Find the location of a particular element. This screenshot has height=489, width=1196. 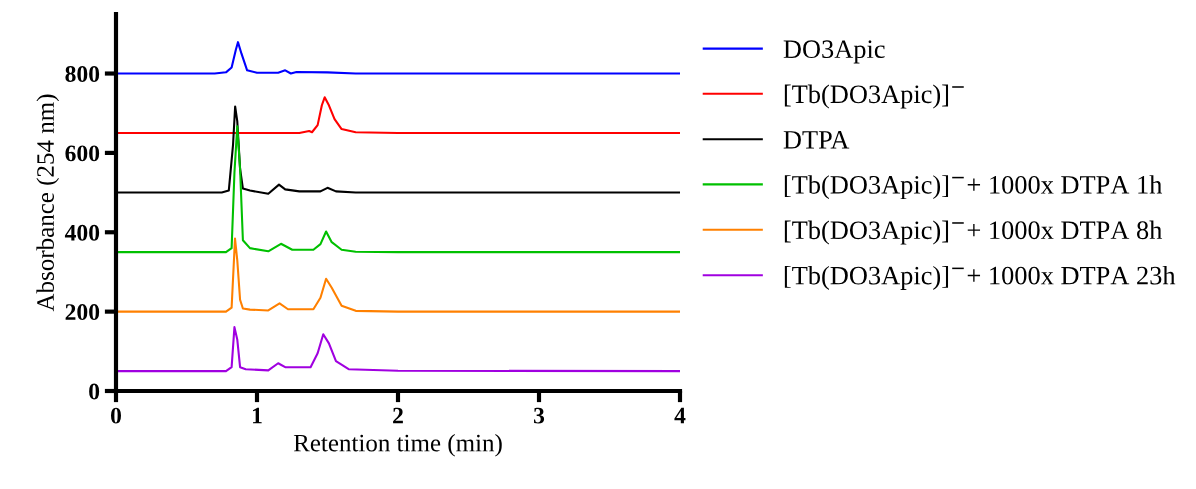

x-axis-title: Retention time (min) is located at coordinates (397, 445).